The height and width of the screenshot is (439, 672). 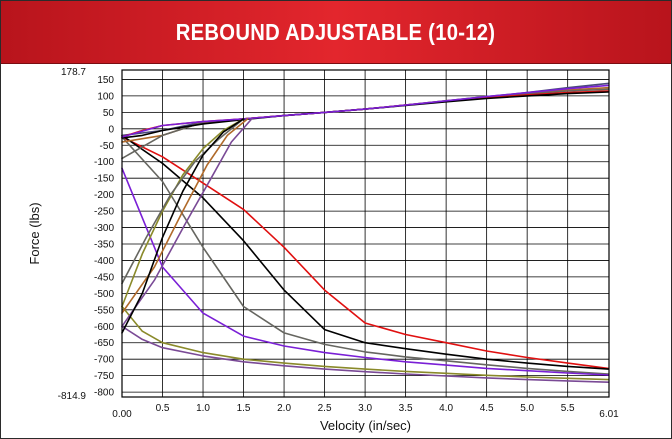 What do you see at coordinates (325, 408) in the screenshot?
I see `x-tick-label: 2.5` at bounding box center [325, 408].